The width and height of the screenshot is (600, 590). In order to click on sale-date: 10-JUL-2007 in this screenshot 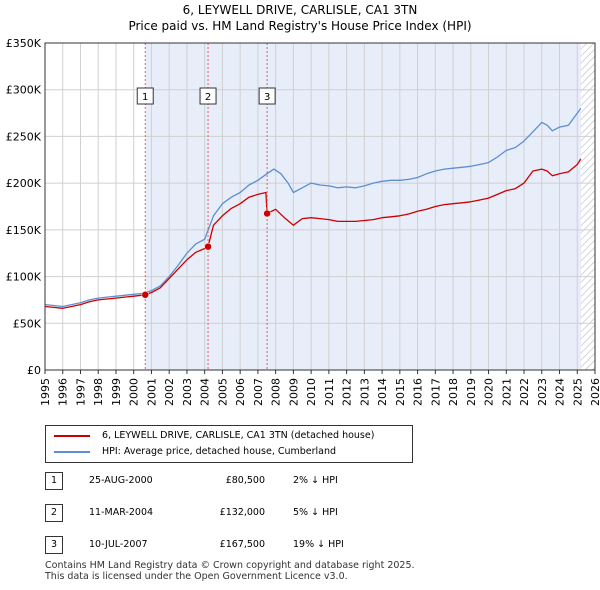, I will do `click(118, 544)`.